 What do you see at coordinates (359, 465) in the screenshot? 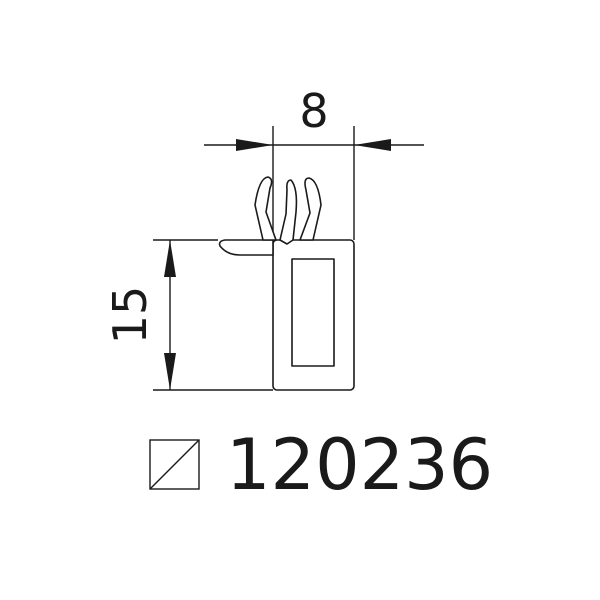
I see `product-code: 120236` at bounding box center [359, 465].